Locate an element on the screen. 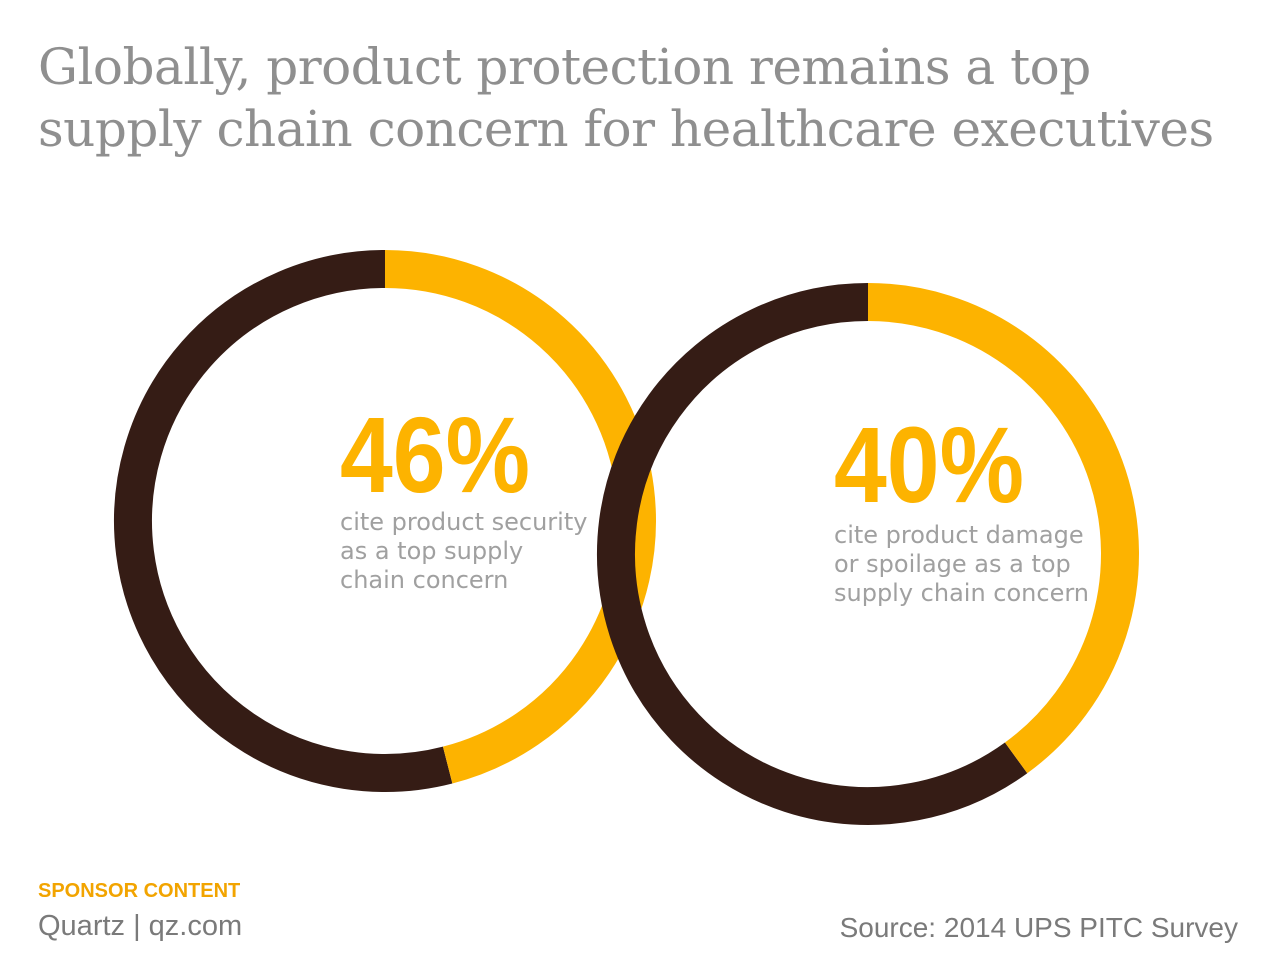  donut-slice-value is located at coordinates (1003, 528).